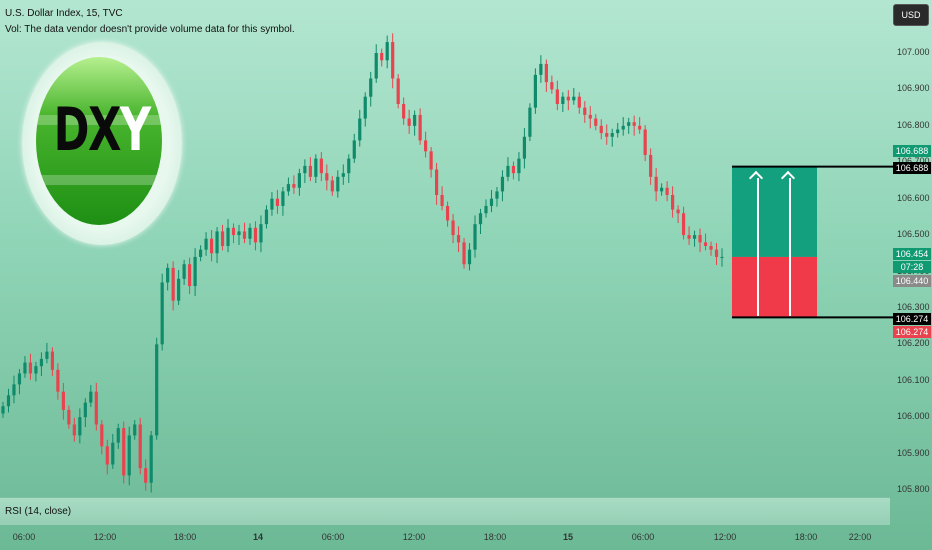 The image size is (932, 550). What do you see at coordinates (774, 287) in the screenshot?
I see `stop-zone` at bounding box center [774, 287].